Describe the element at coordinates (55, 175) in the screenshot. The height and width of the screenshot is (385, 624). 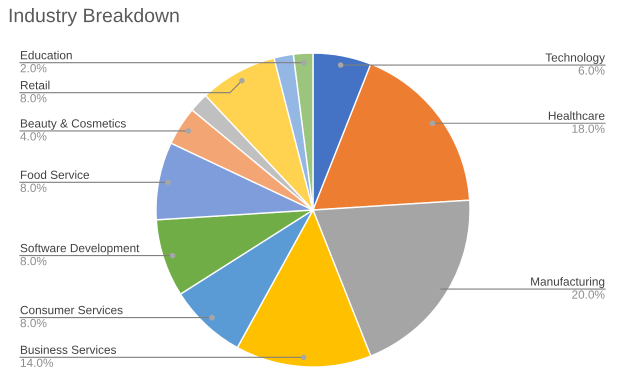
I see `slice-label: Food Service` at that location.